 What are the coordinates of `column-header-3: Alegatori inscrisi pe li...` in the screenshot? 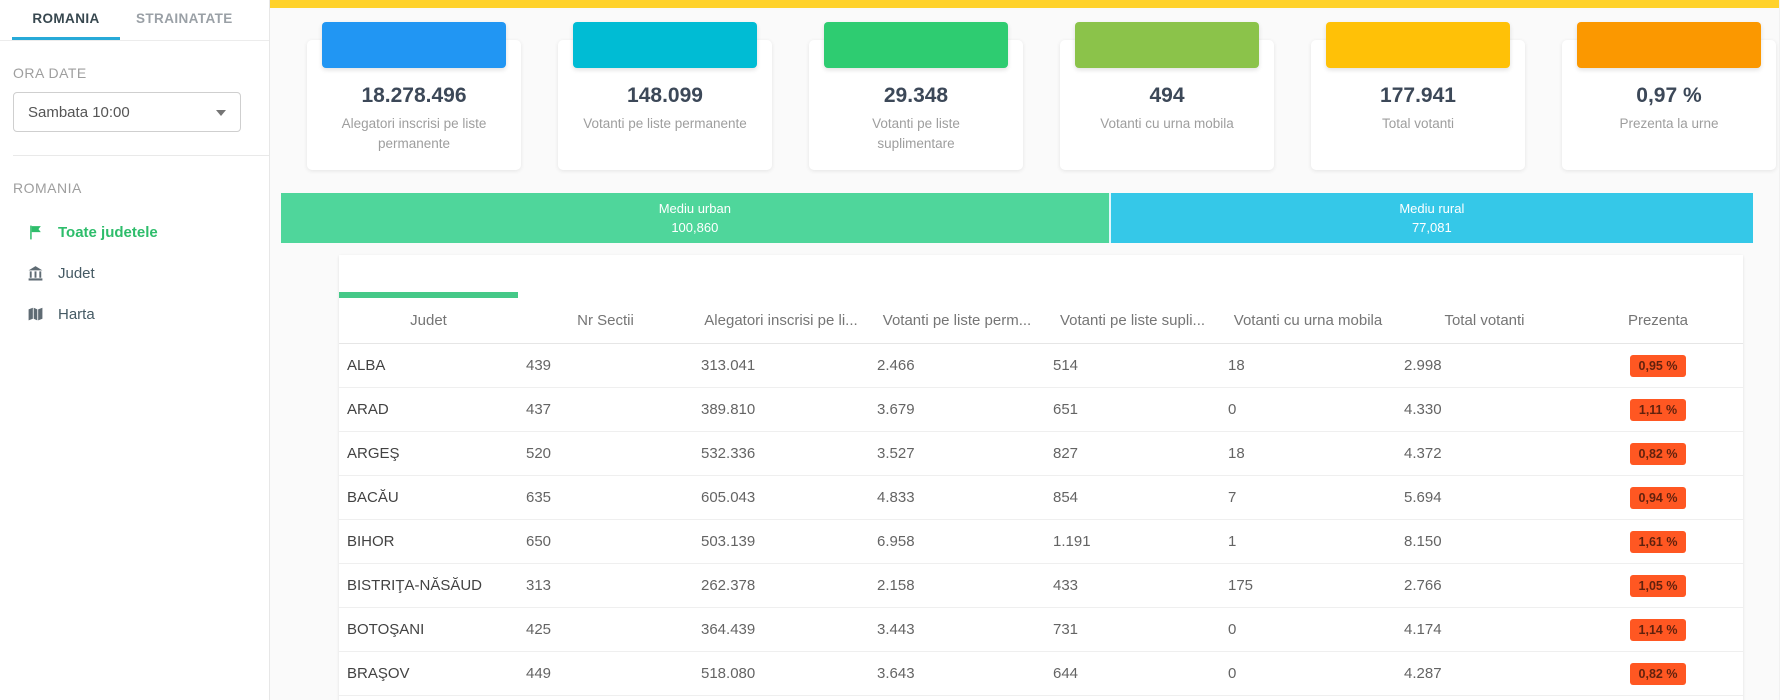 It's located at (781, 320).